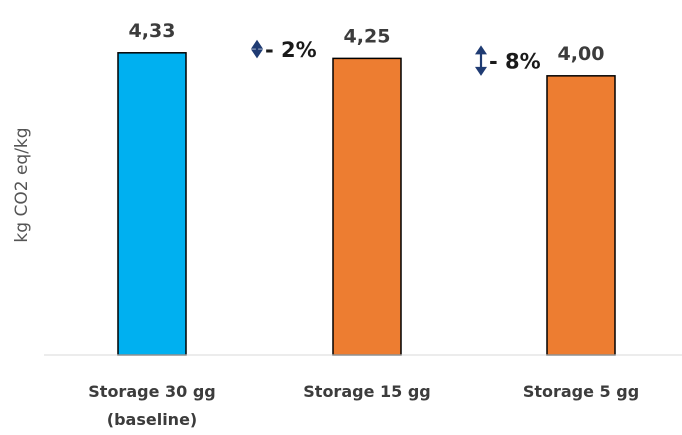 This screenshot has width=682, height=435. I want to click on y-axis-label: kg CO2 eq/kg, so click(22, 184).